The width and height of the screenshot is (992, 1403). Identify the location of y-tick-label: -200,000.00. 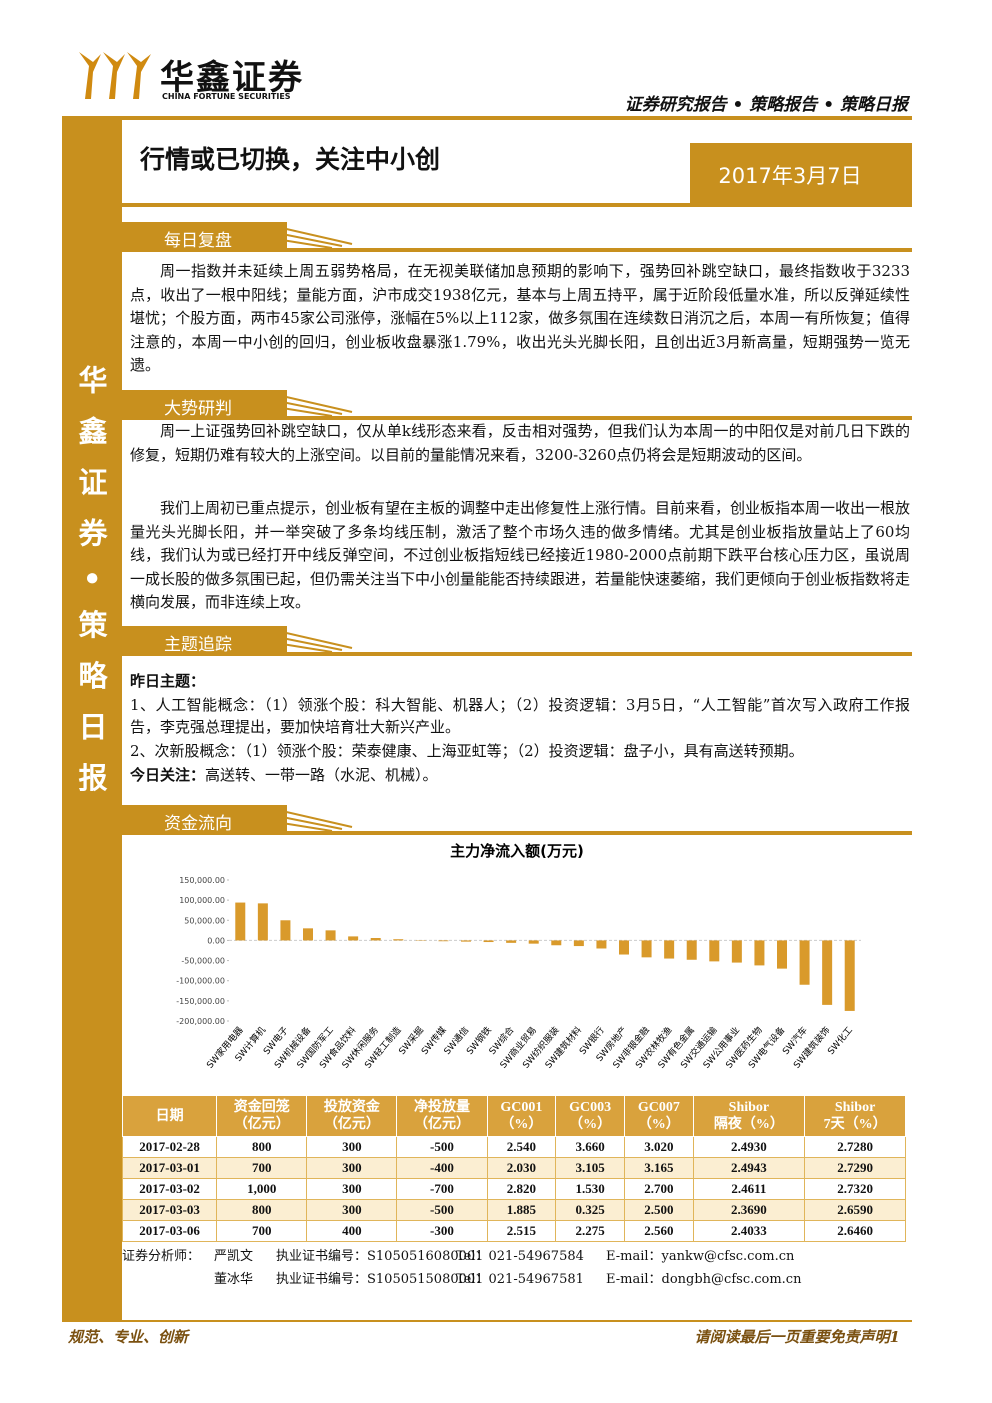
(200, 1021).